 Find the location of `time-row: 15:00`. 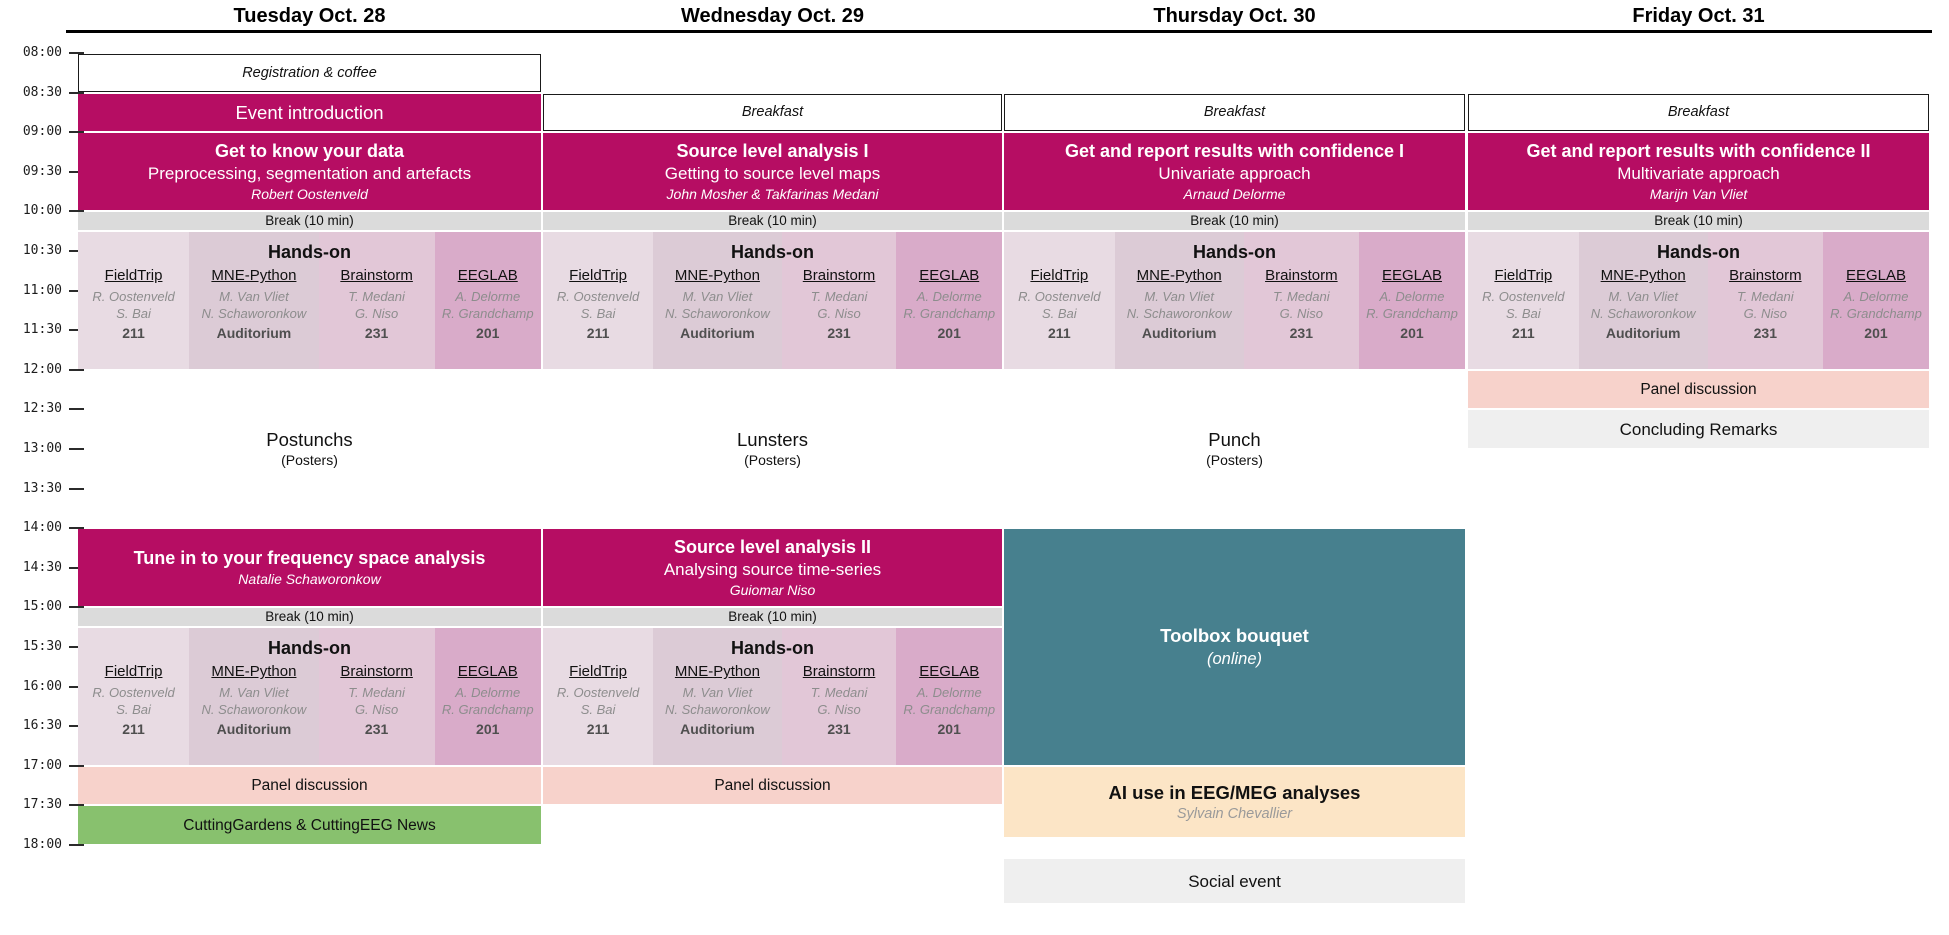

time-row: 15:00 is located at coordinates (46, 607).